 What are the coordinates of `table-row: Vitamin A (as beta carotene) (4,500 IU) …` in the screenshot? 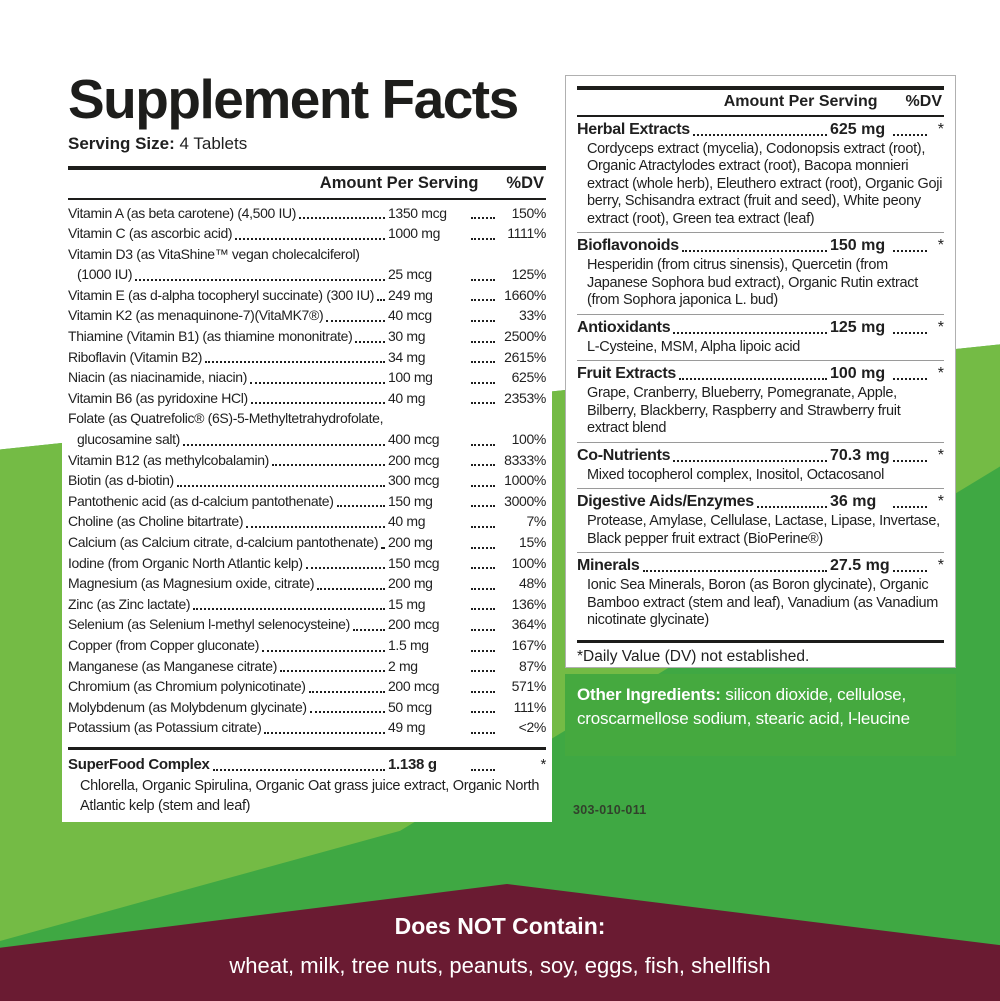 It's located at (307, 213).